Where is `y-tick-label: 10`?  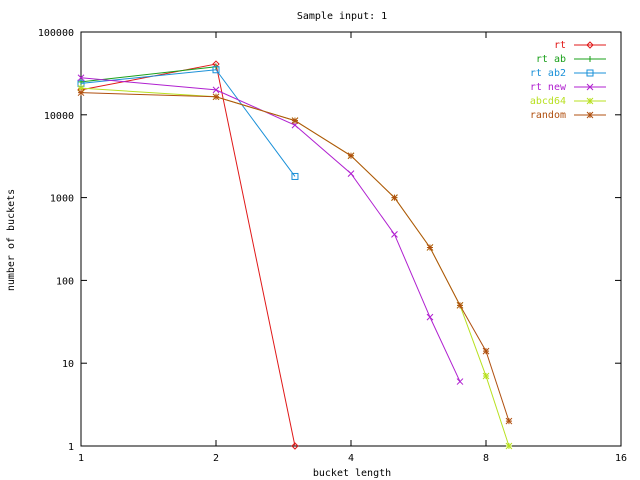 y-tick-label: 10 is located at coordinates (68, 364).